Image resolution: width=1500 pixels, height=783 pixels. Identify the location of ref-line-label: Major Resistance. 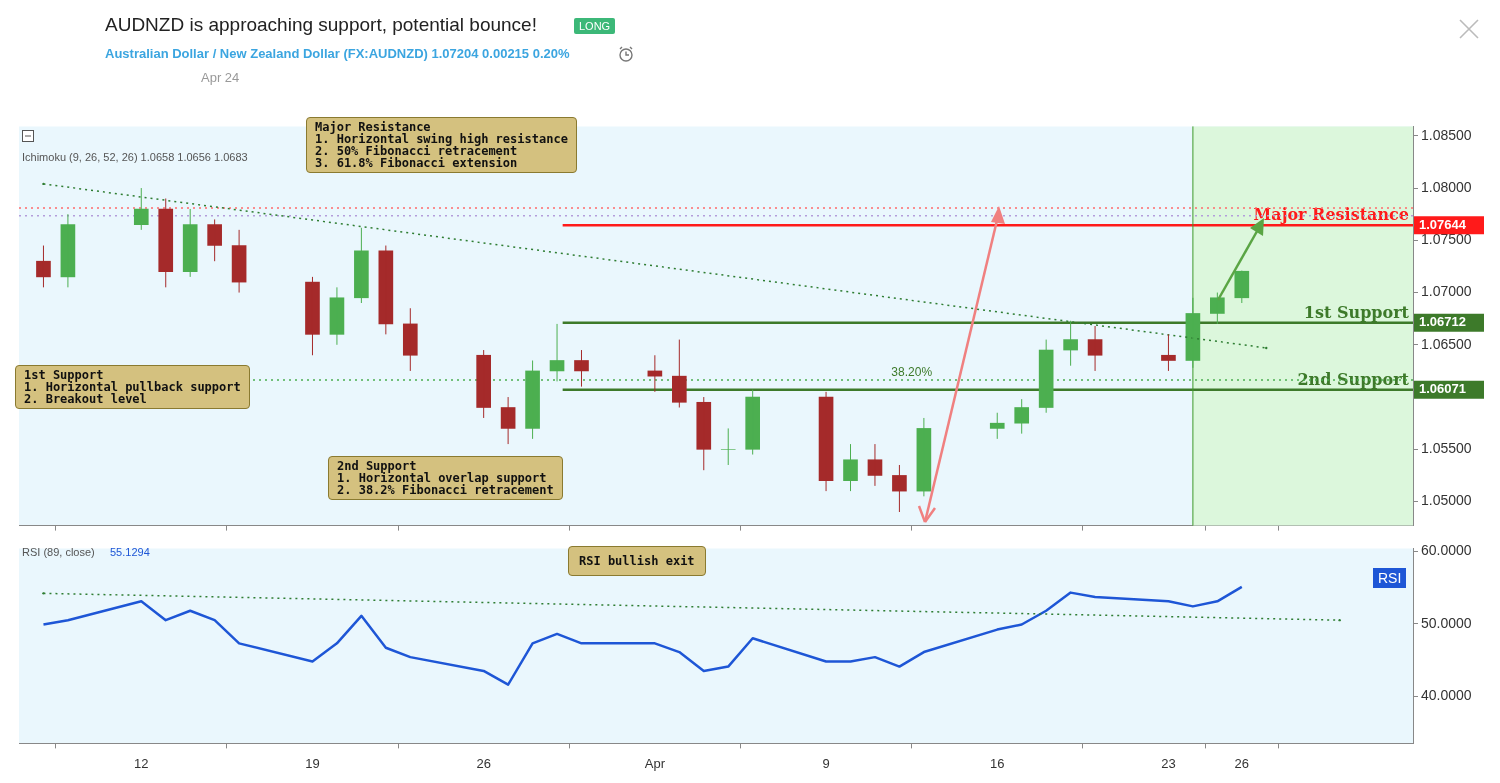
(1331, 215).